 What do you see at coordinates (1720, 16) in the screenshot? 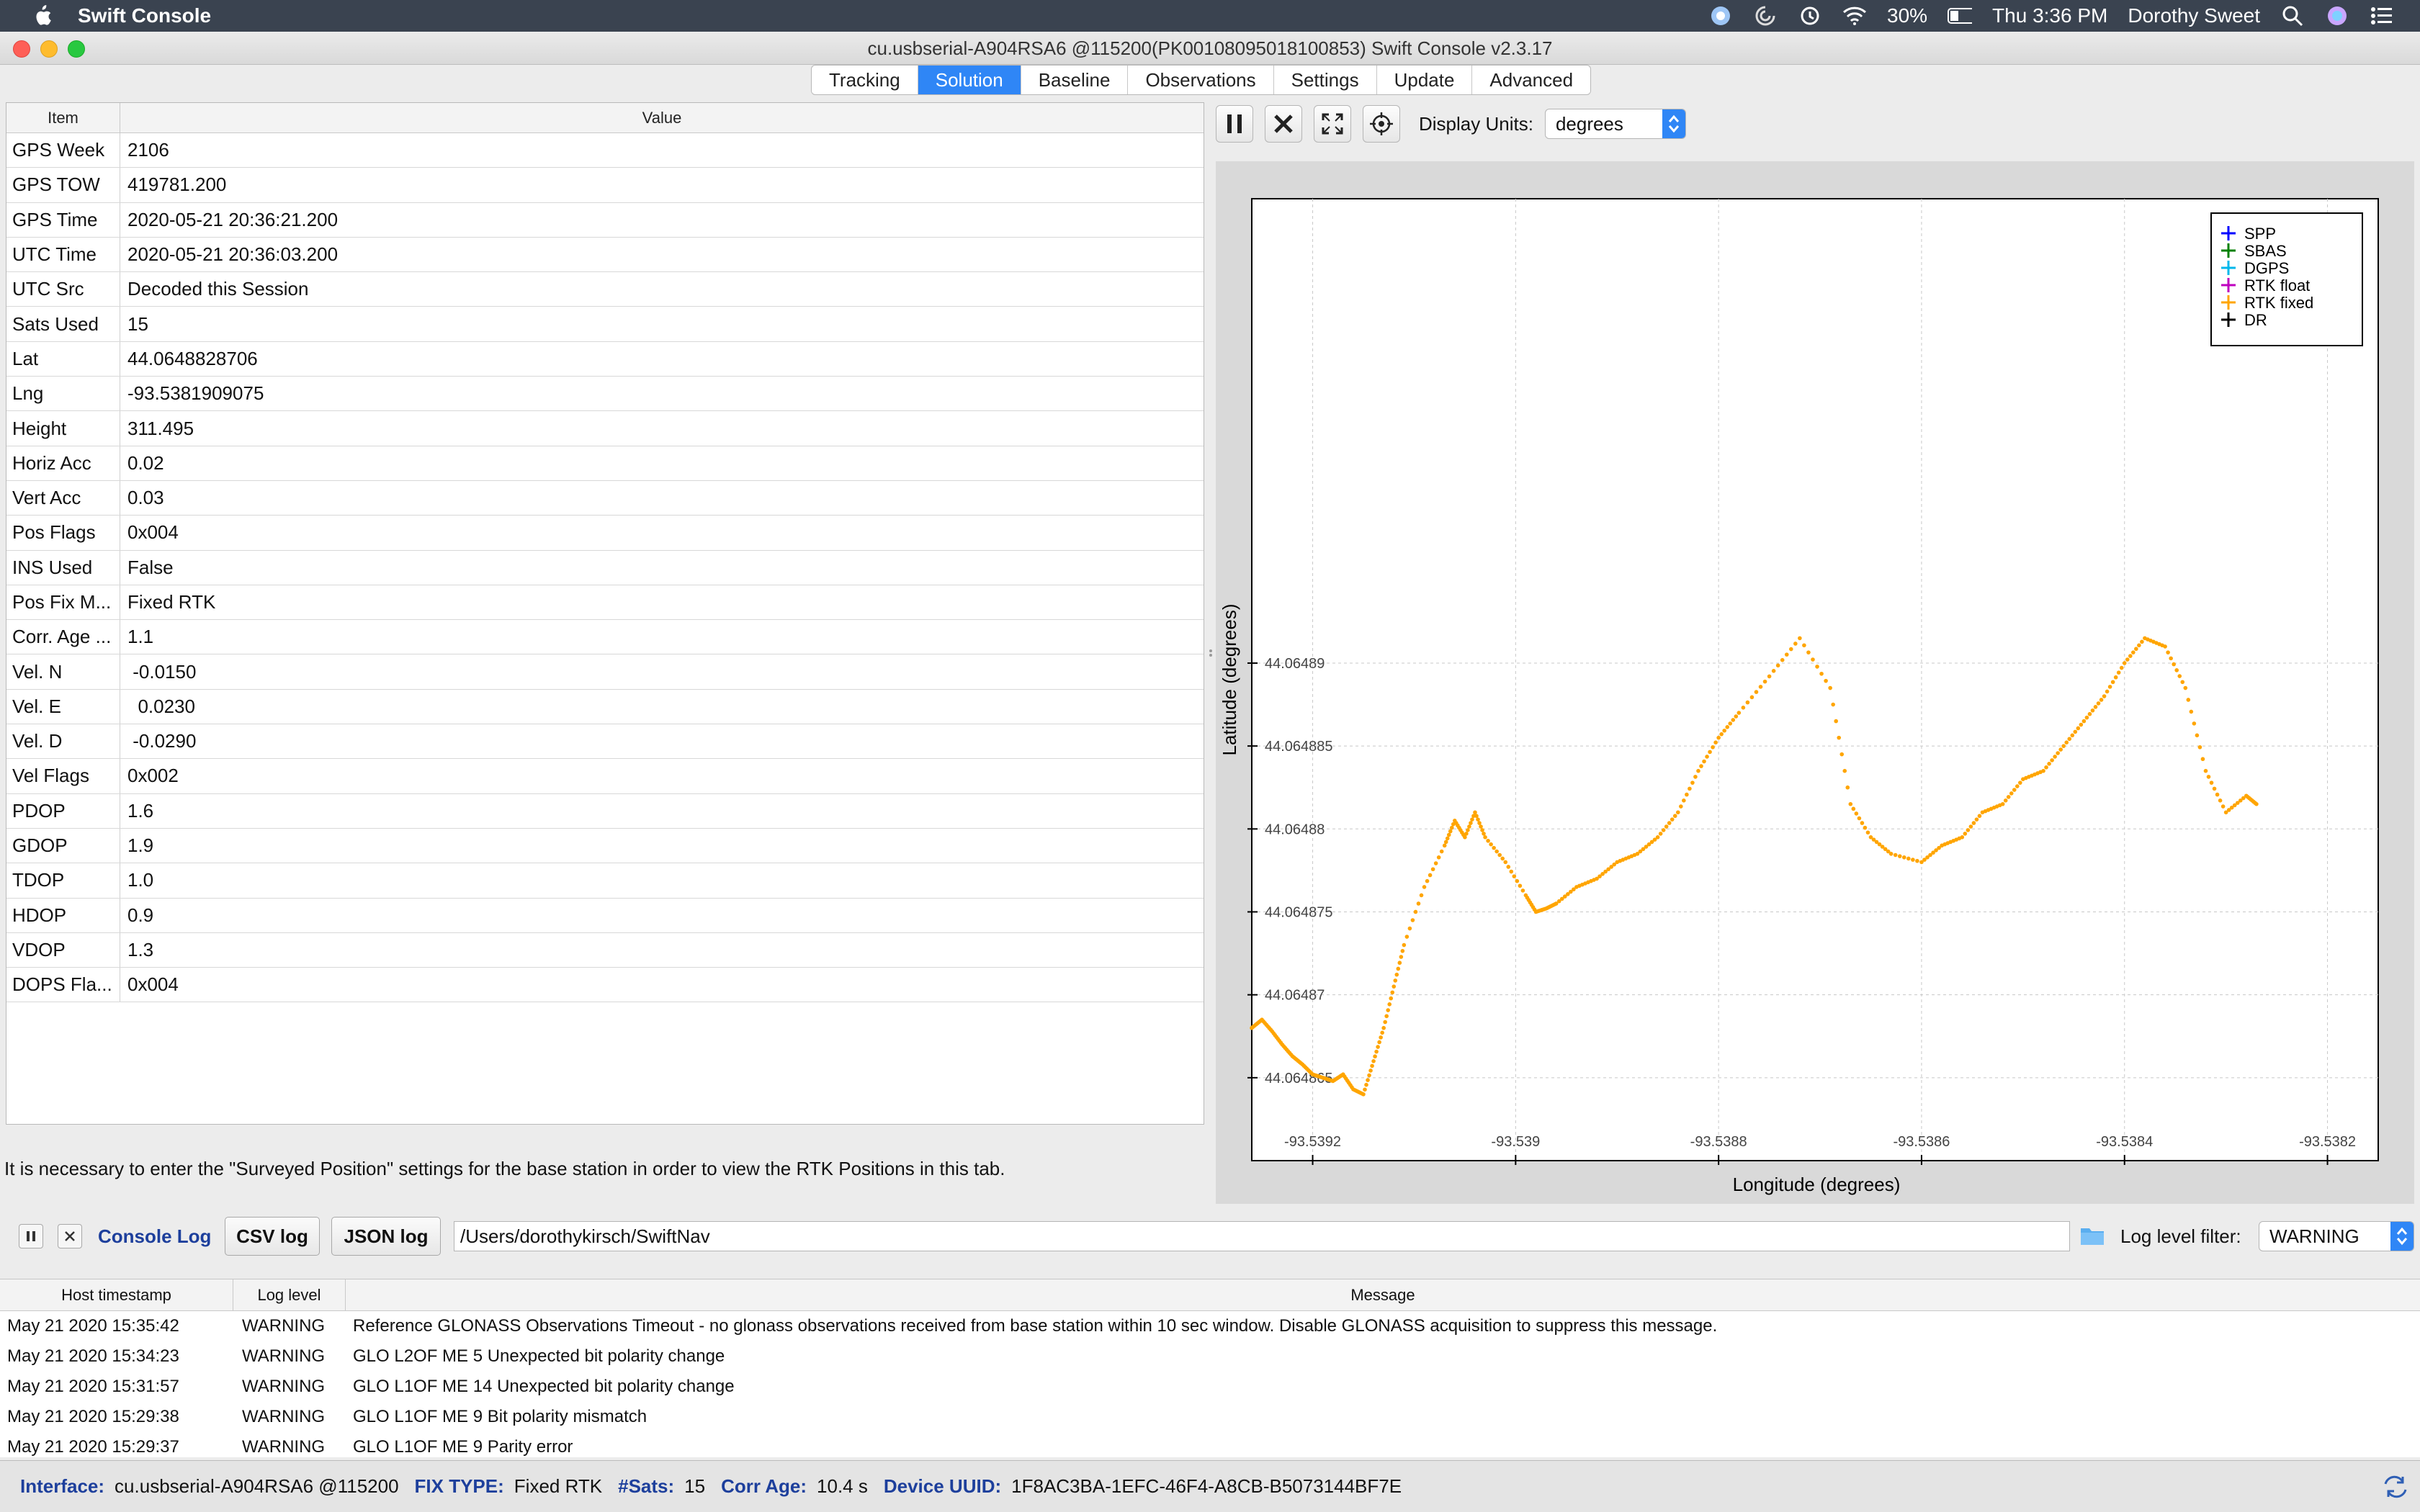
I see `status-globe-icon` at bounding box center [1720, 16].